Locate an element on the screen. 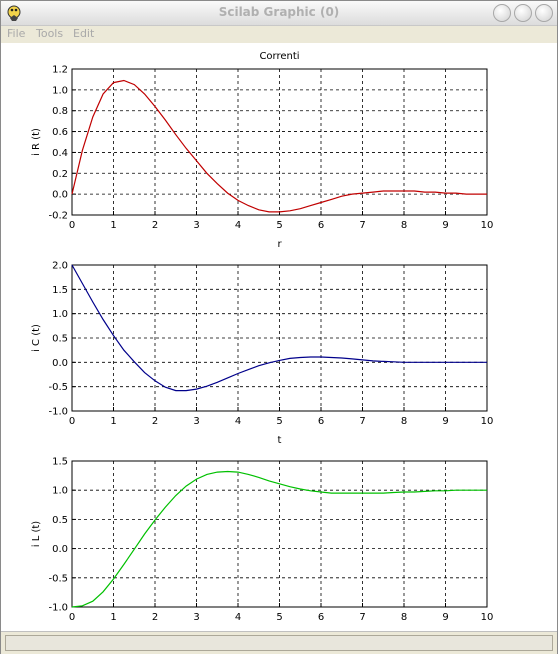 This screenshot has height=654, width=558. series-line is located at coordinates (279, 328).